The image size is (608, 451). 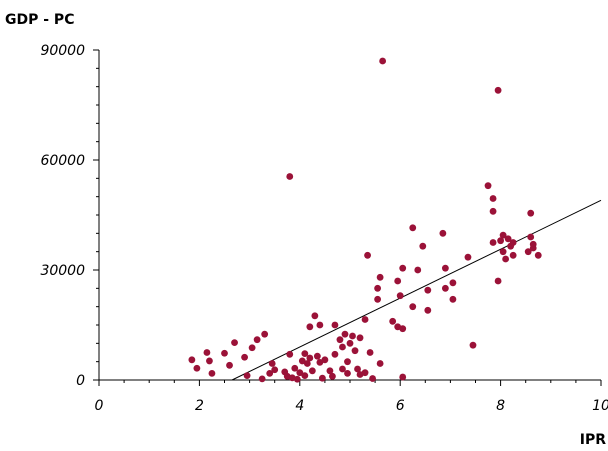 I want to click on y-tick-label: 30000, so click(x=62, y=271).